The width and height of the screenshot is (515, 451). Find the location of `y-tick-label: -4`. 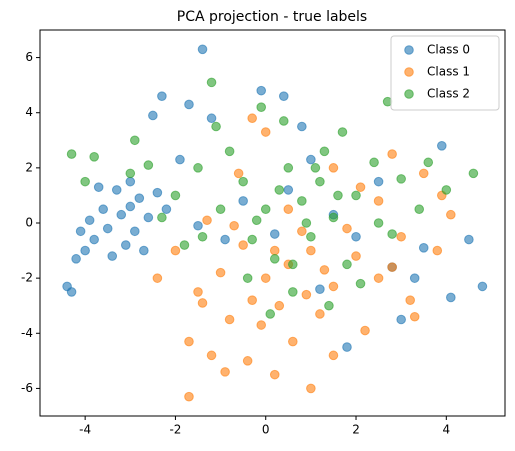

y-tick-label: -4 is located at coordinates (27, 333).